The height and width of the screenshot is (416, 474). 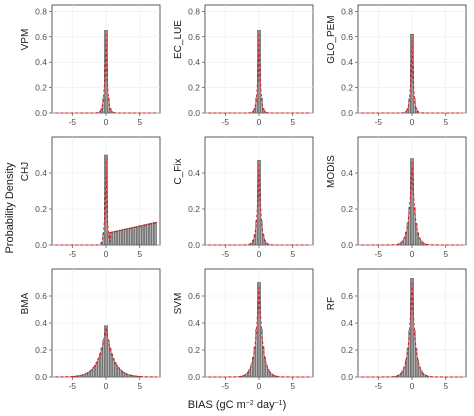 I want to click on panel-ec-lue: 0.0 0.2 0.4 0.6 0.8 -5 0 5 EC_LUE, so click(x=243, y=65).